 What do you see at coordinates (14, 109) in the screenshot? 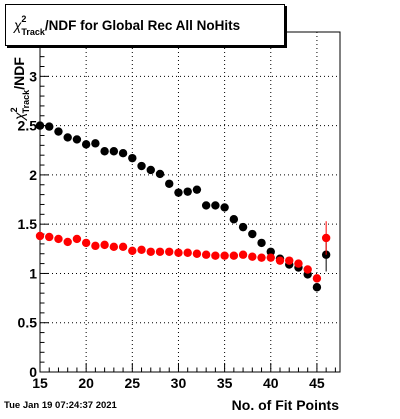
I see `y-axis-label-superscript: 2` at bounding box center [14, 109].